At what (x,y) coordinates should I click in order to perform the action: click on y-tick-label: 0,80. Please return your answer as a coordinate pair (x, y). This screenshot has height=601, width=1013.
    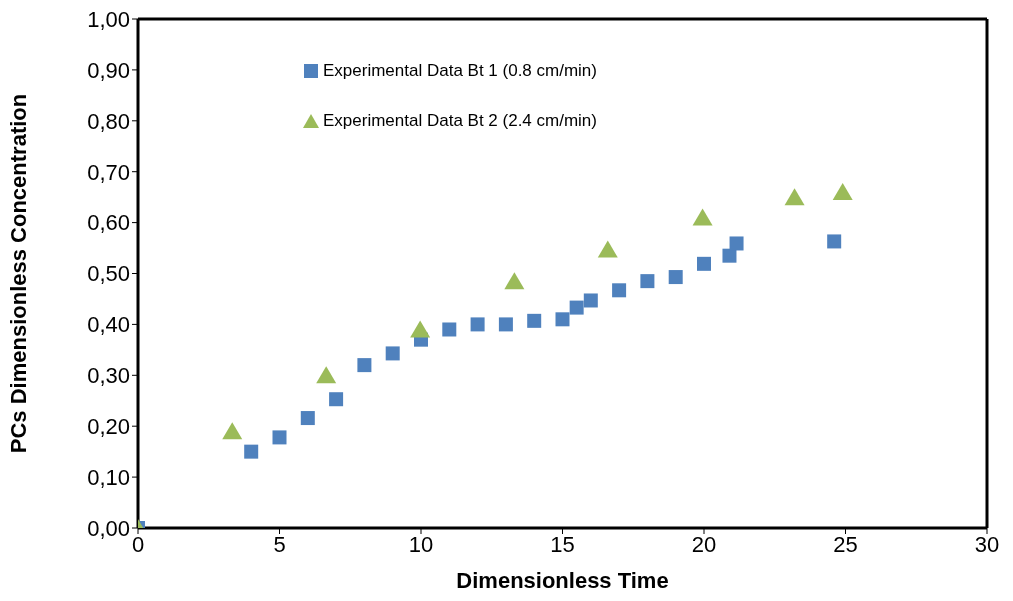
    Looking at the image, I should click on (108, 121).